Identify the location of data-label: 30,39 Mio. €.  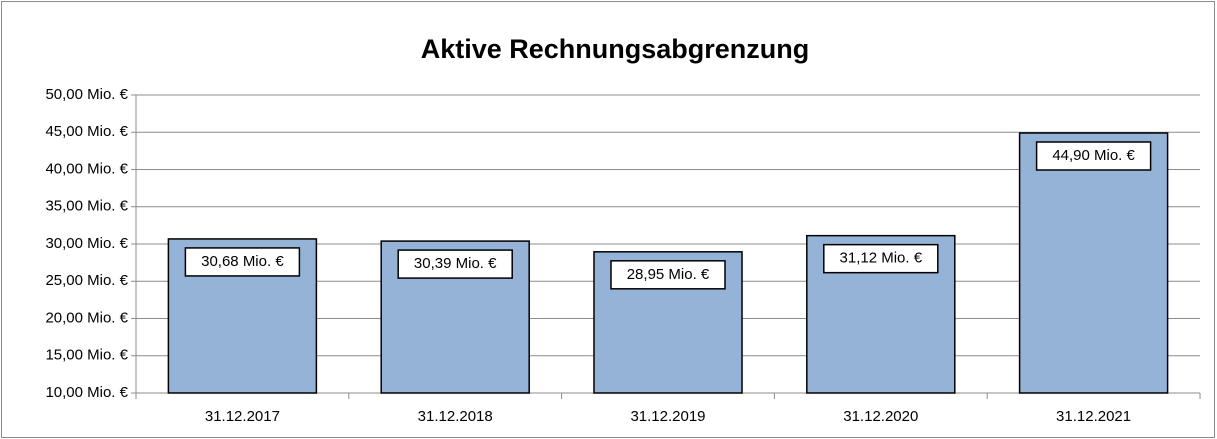
(455, 263).